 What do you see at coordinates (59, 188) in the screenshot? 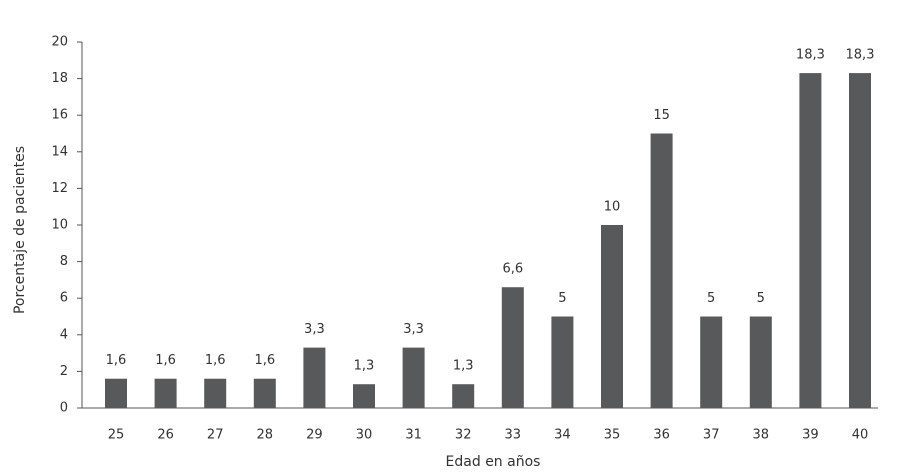
I see `y-tick-label: 12` at bounding box center [59, 188].